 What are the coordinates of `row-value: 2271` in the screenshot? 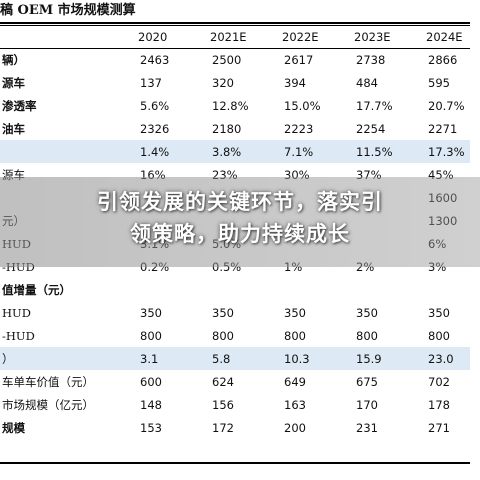 It's located at (443, 128).